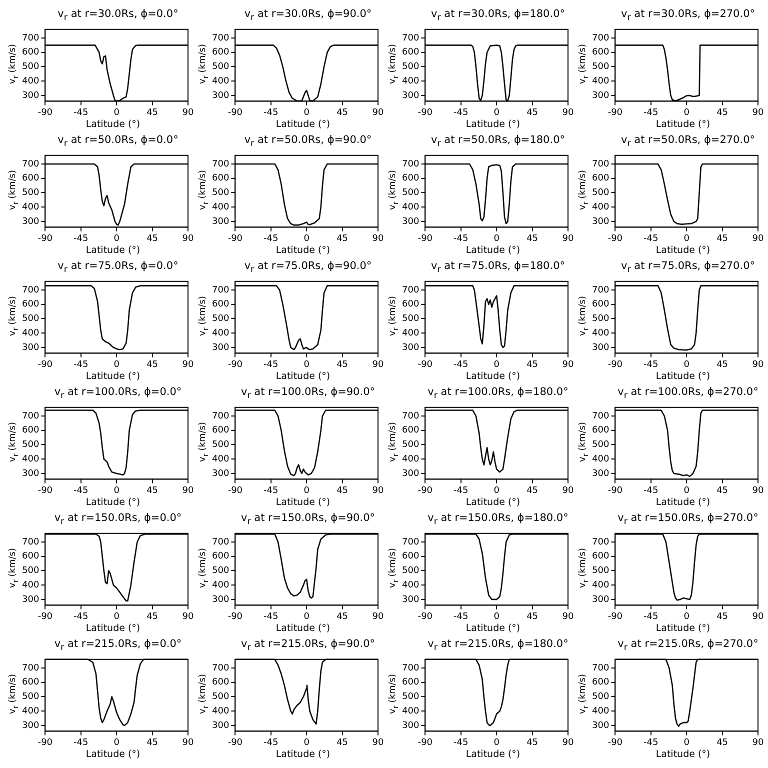 Image resolution: width=768 pixels, height=768 pixels. What do you see at coordinates (118, 394) in the screenshot?
I see `chart-title: v$_{r}$ at r=100.0Rs, ϕ=0.0°` at bounding box center [118, 394].